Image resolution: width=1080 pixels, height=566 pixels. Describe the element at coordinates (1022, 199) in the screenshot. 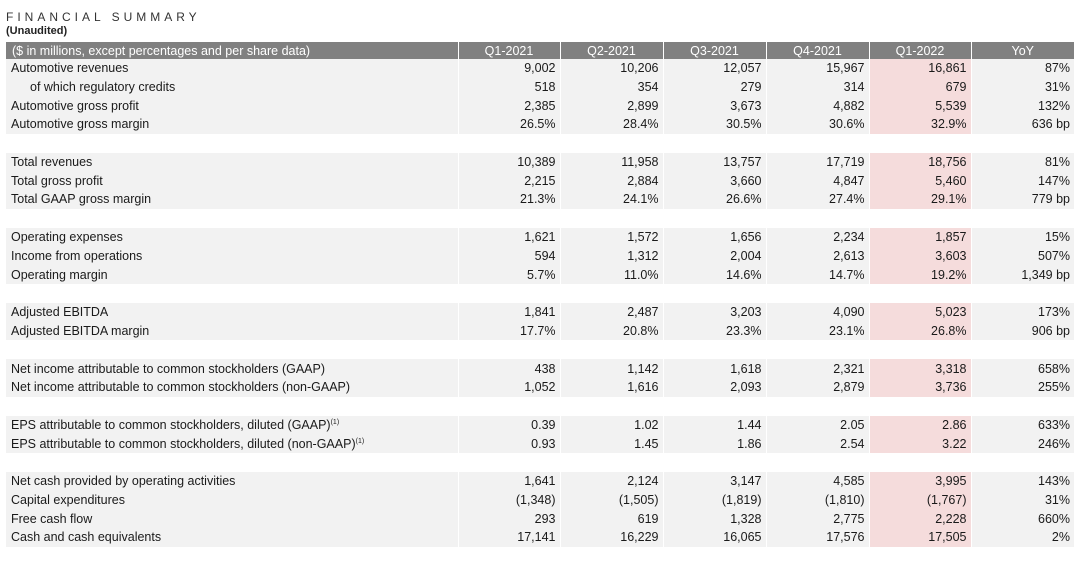

I see `value-cell: 779 bp` at that location.